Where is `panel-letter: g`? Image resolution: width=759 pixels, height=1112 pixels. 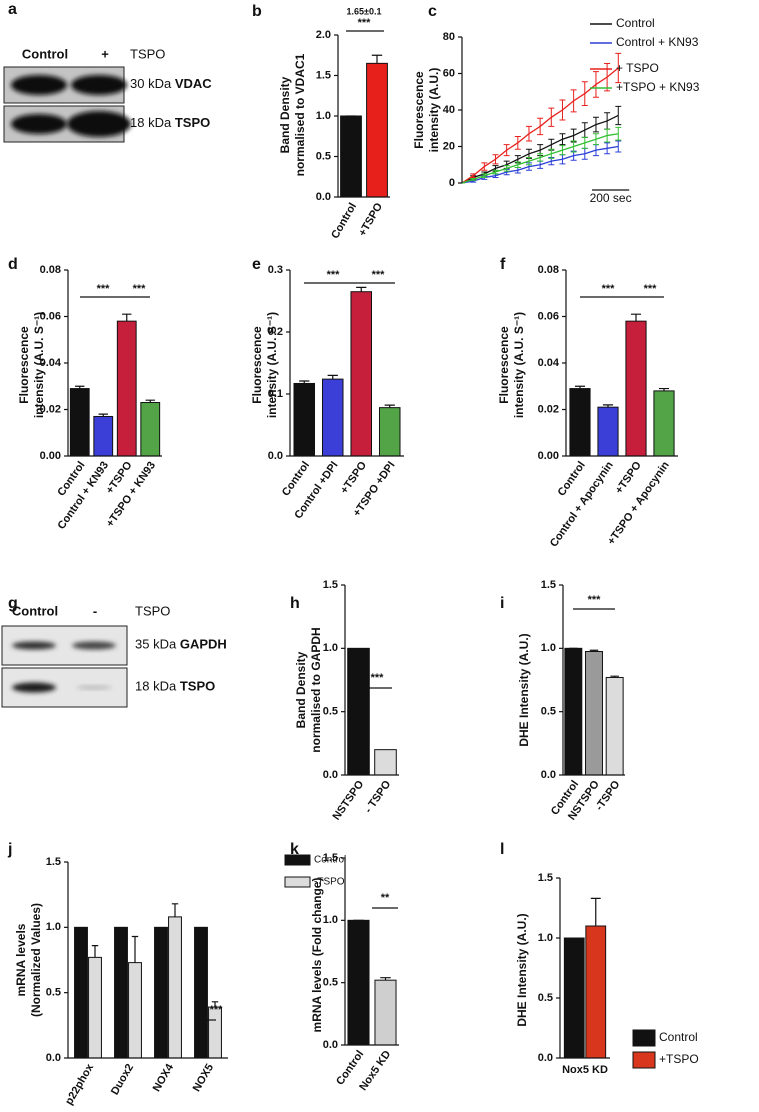
panel-letter: g is located at coordinates (13, 603).